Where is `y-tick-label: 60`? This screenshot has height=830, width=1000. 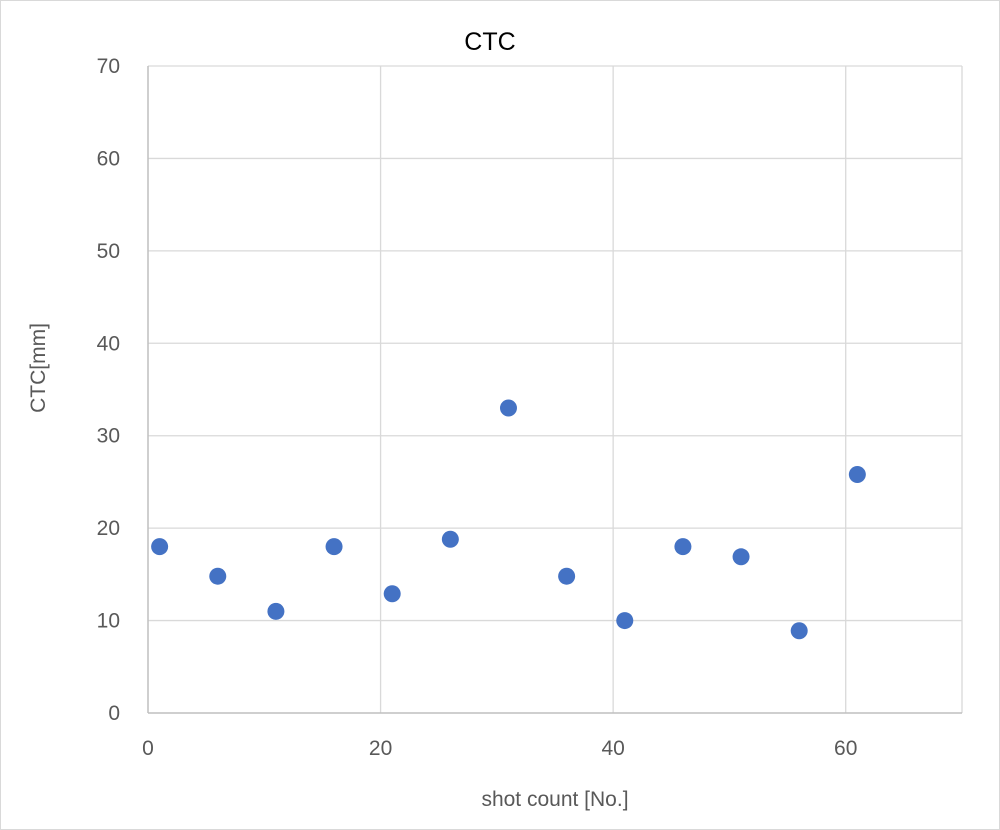
y-tick-label: 60 is located at coordinates (108, 158).